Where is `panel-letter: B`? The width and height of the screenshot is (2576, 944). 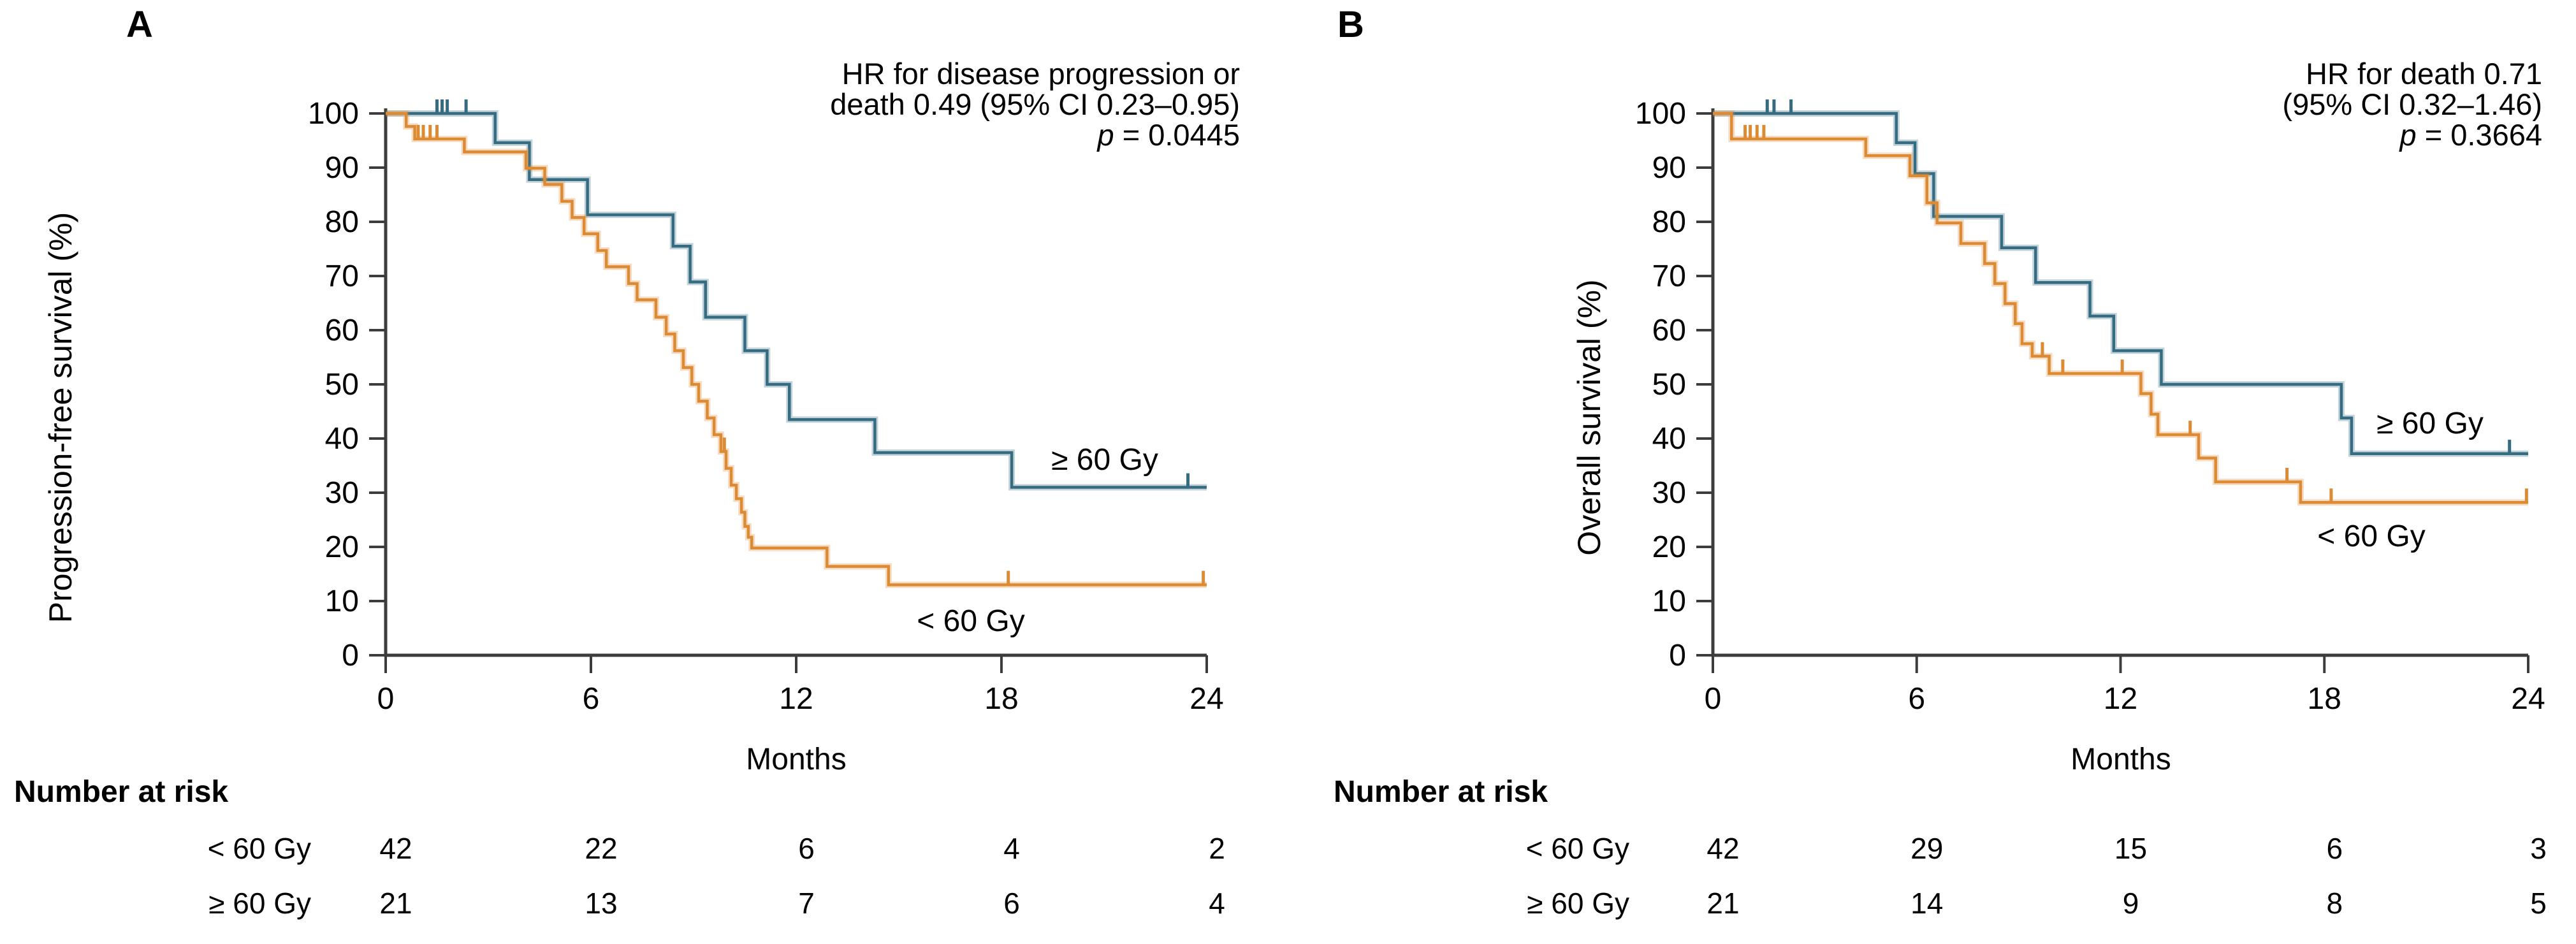 panel-letter: B is located at coordinates (1350, 24).